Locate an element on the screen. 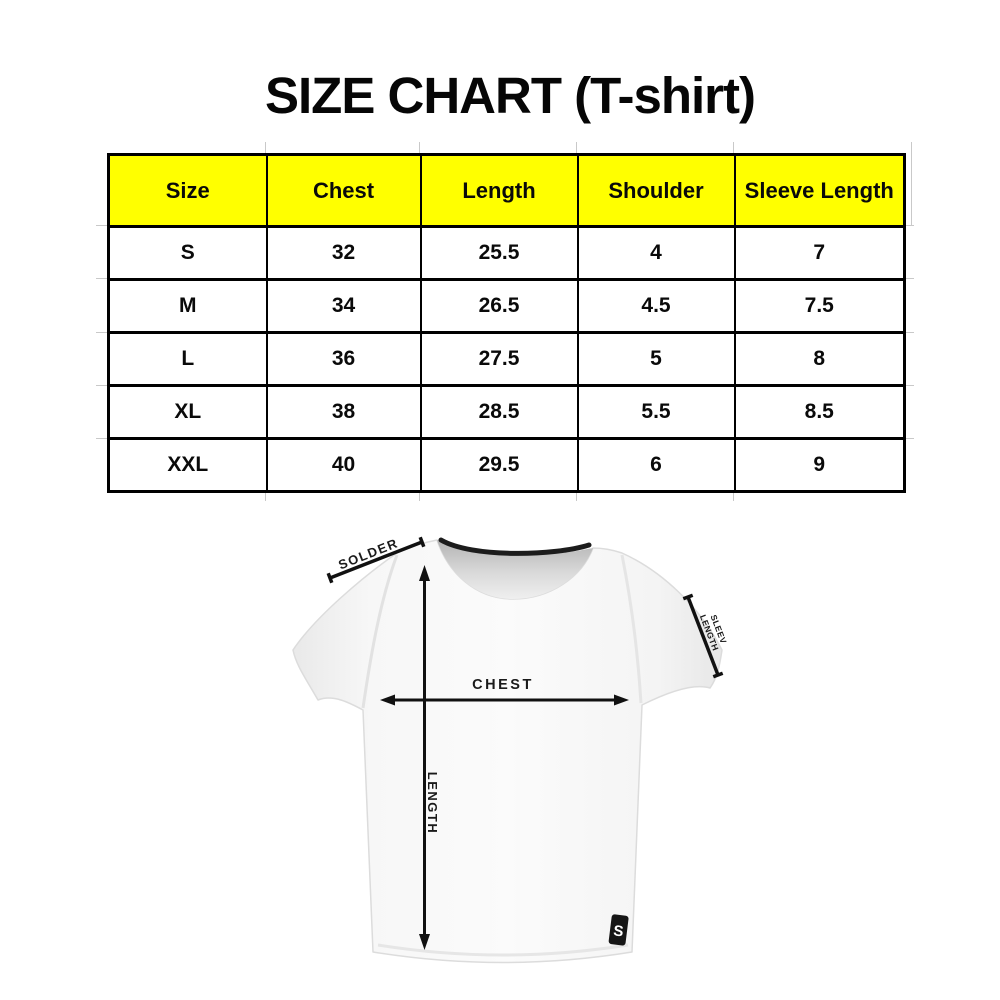 The height and width of the screenshot is (1000, 1000). col-header-length: Length is located at coordinates (499, 190).